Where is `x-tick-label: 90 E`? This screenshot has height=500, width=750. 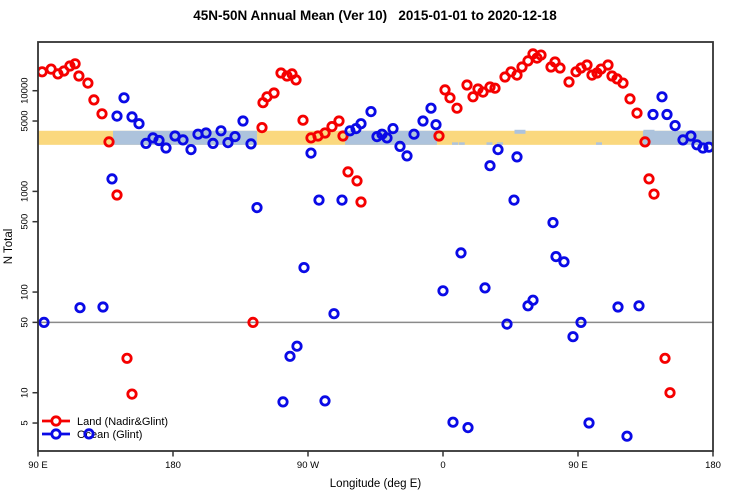
x-tick-label: 90 E is located at coordinates (38, 465).